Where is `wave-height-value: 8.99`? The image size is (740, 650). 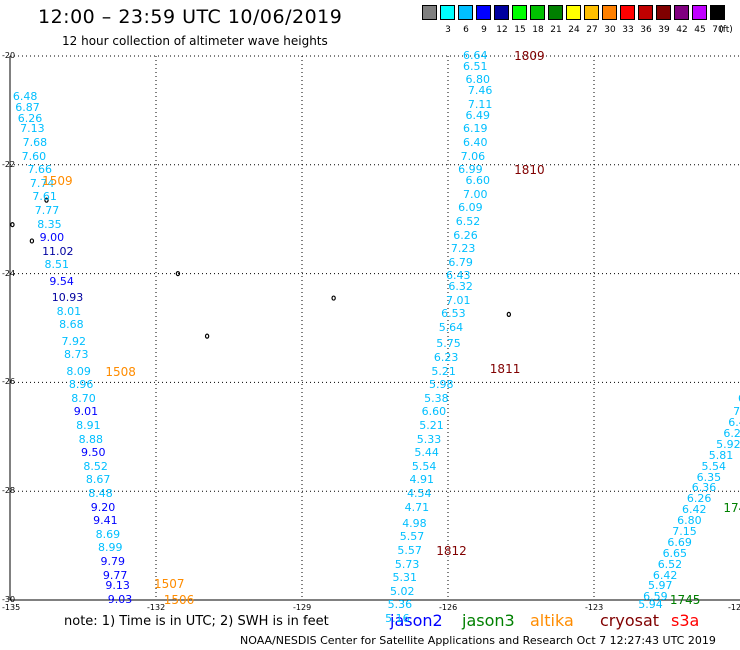
wave-height-value: 8.99 is located at coordinates (110, 548).